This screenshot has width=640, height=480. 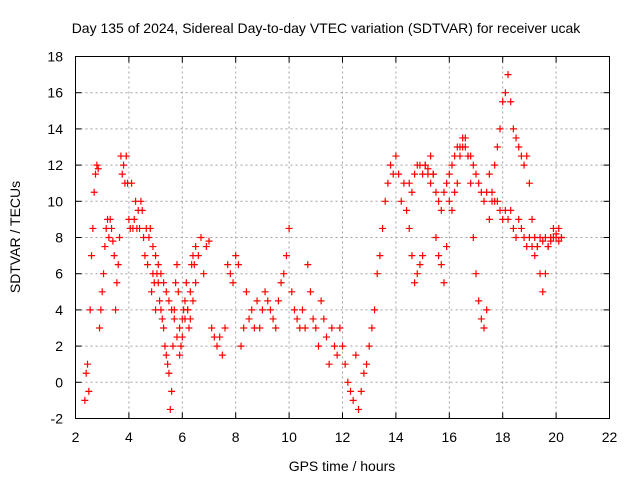 I want to click on x-tick-label: 12, so click(x=343, y=437).